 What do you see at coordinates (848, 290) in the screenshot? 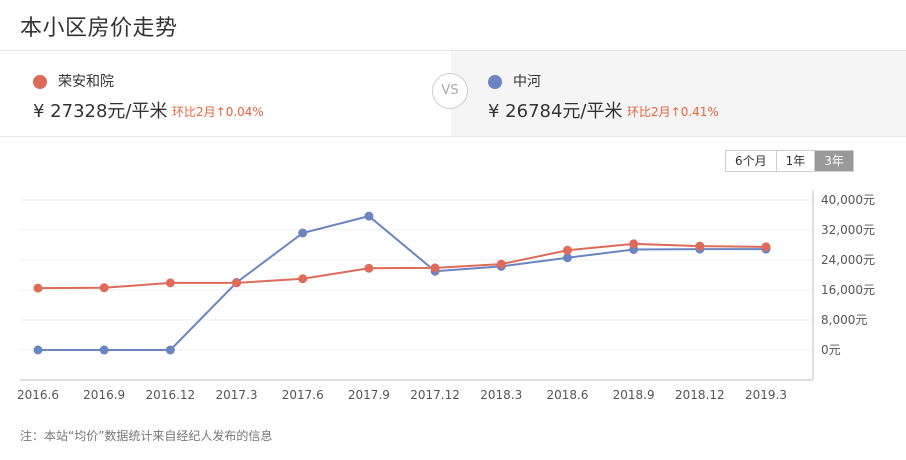
I see `y-tick-label: 16,000元` at bounding box center [848, 290].